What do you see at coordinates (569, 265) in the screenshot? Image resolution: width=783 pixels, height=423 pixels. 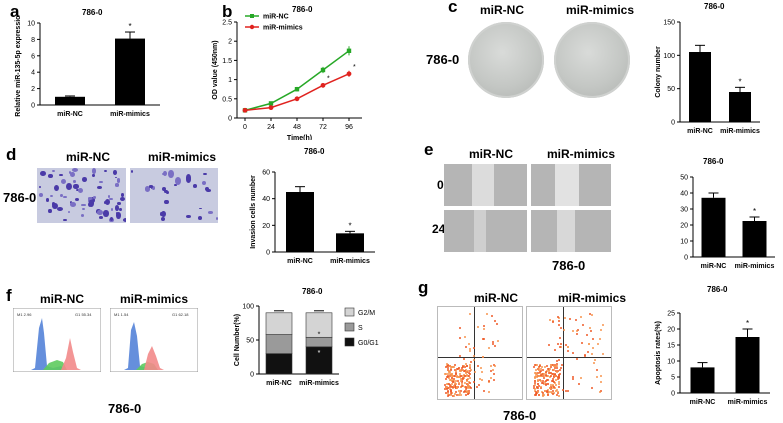 I see `bottom-label-e: 786-0` at bounding box center [569, 265].